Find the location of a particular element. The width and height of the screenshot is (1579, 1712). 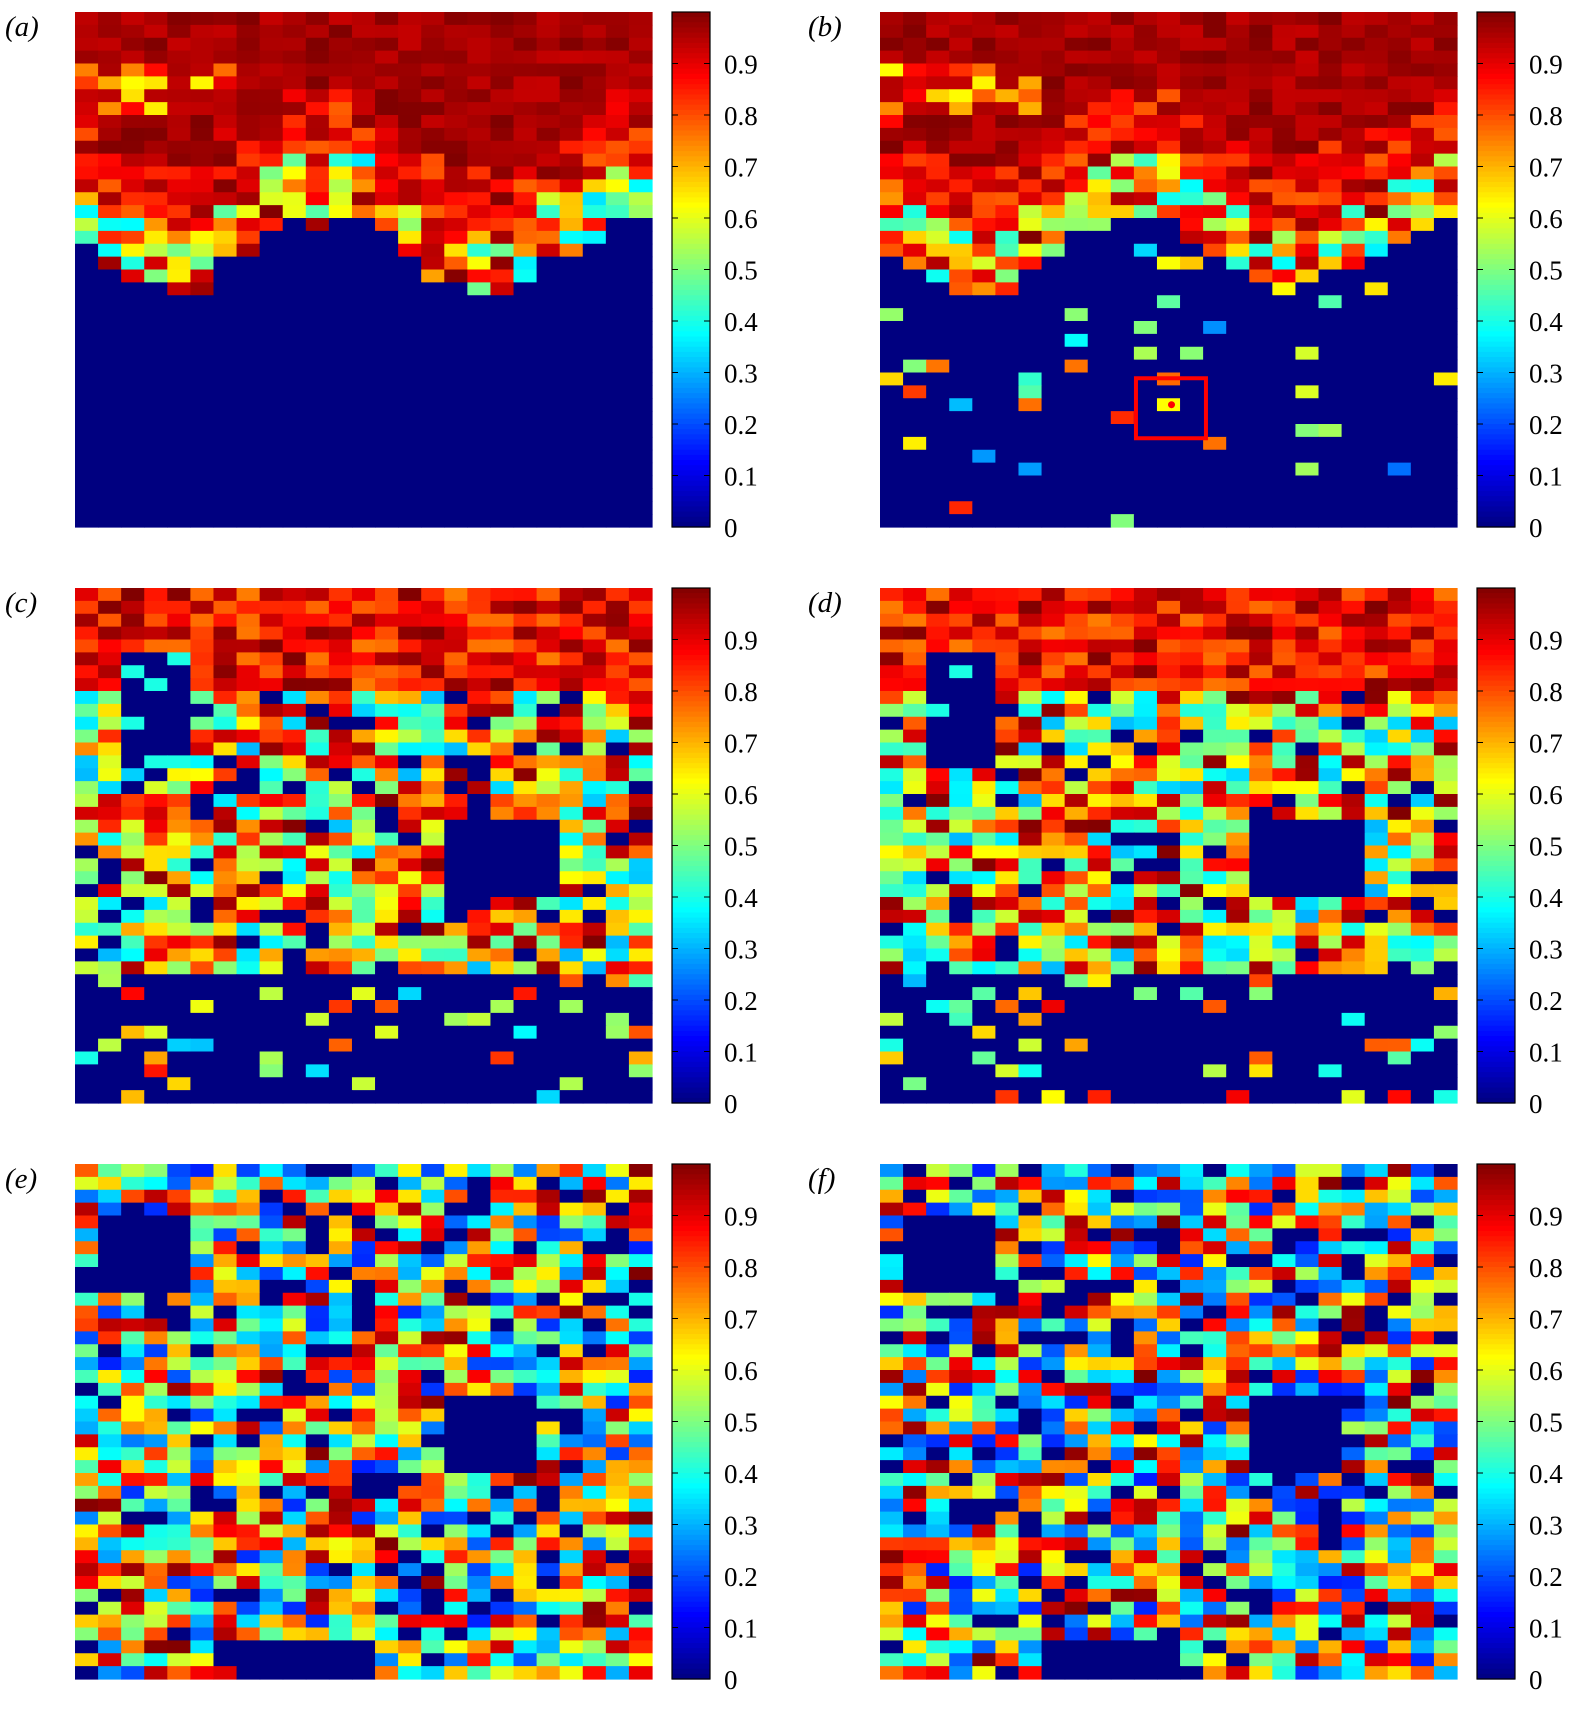

panel-e: (e)00.10.20.30.40.50.60.70.80.9 is located at coordinates (381, 1429).